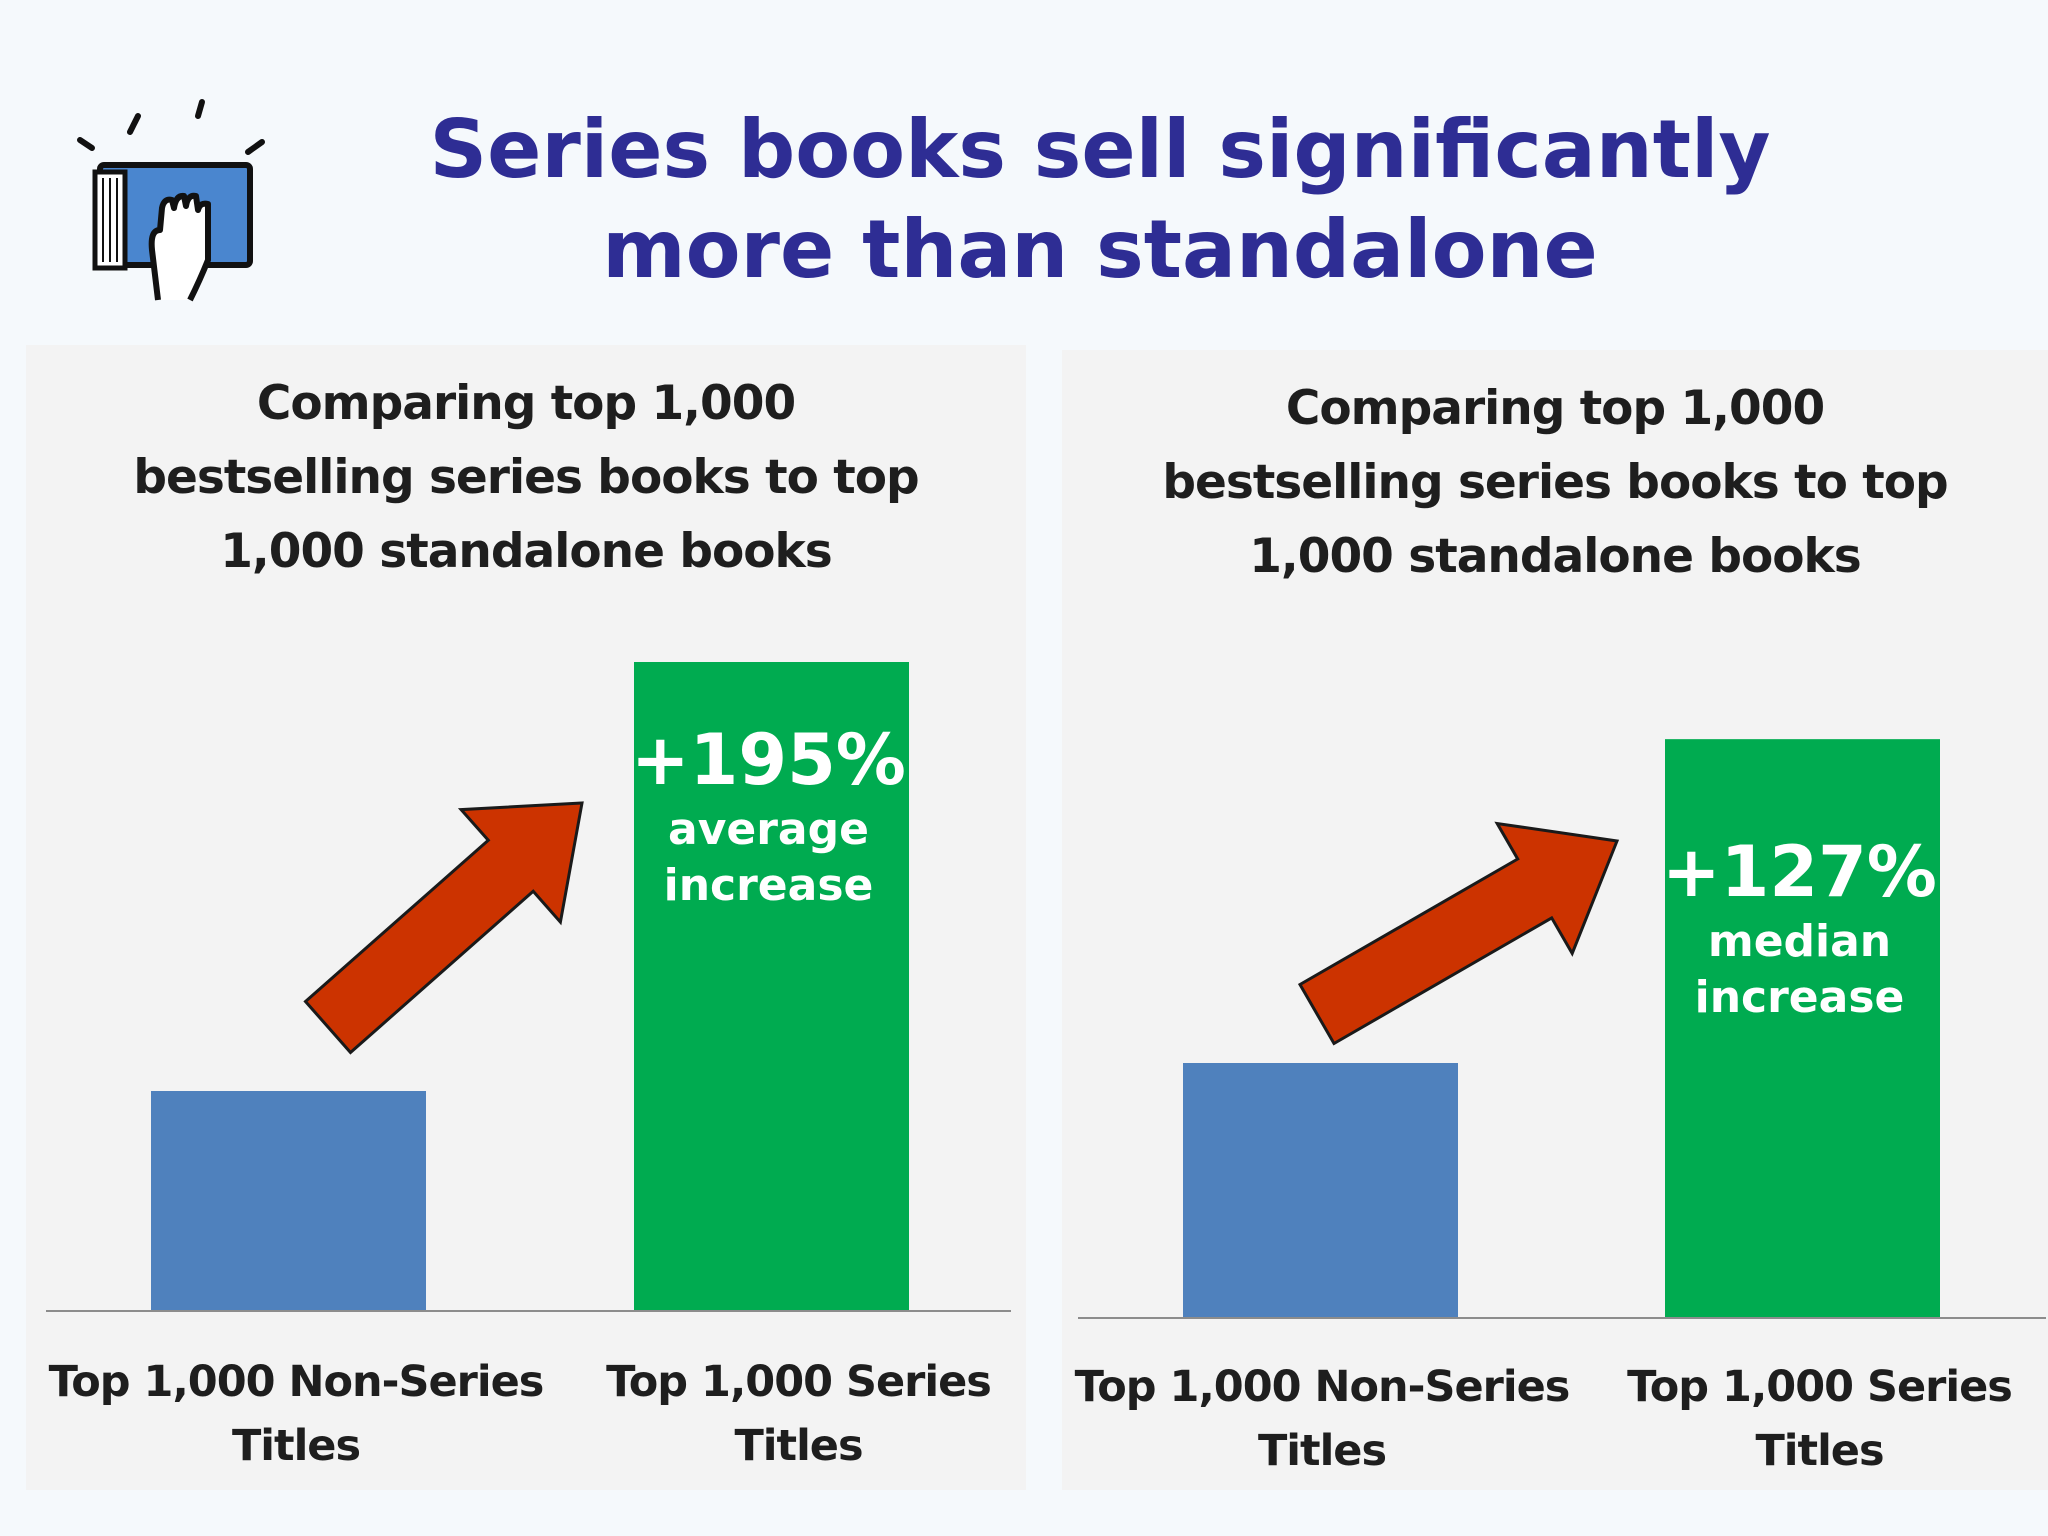  Describe the element at coordinates (1799, 941) in the screenshot. I see `annotation-line-1: median` at that location.